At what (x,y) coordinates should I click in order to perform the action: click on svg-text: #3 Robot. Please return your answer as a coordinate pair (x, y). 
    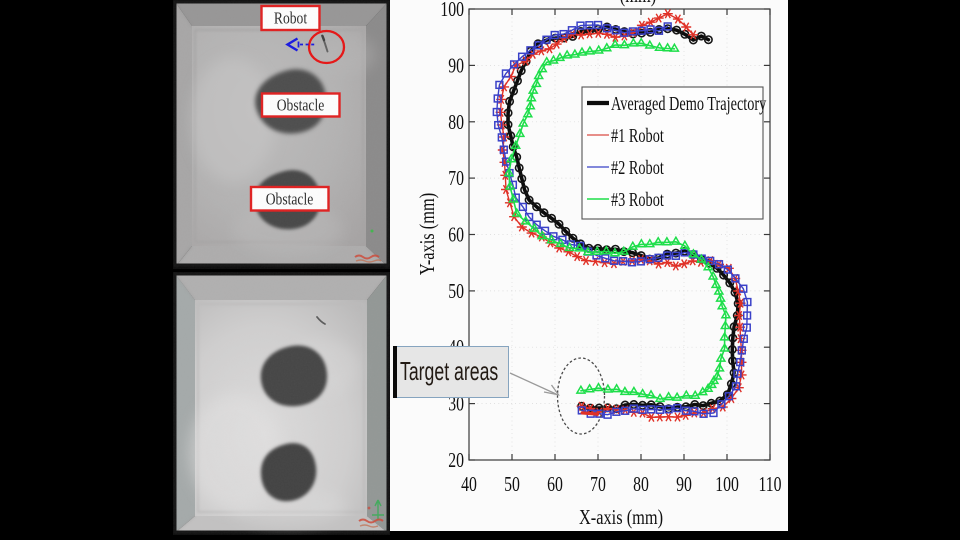
    Looking at the image, I should click on (637, 200).